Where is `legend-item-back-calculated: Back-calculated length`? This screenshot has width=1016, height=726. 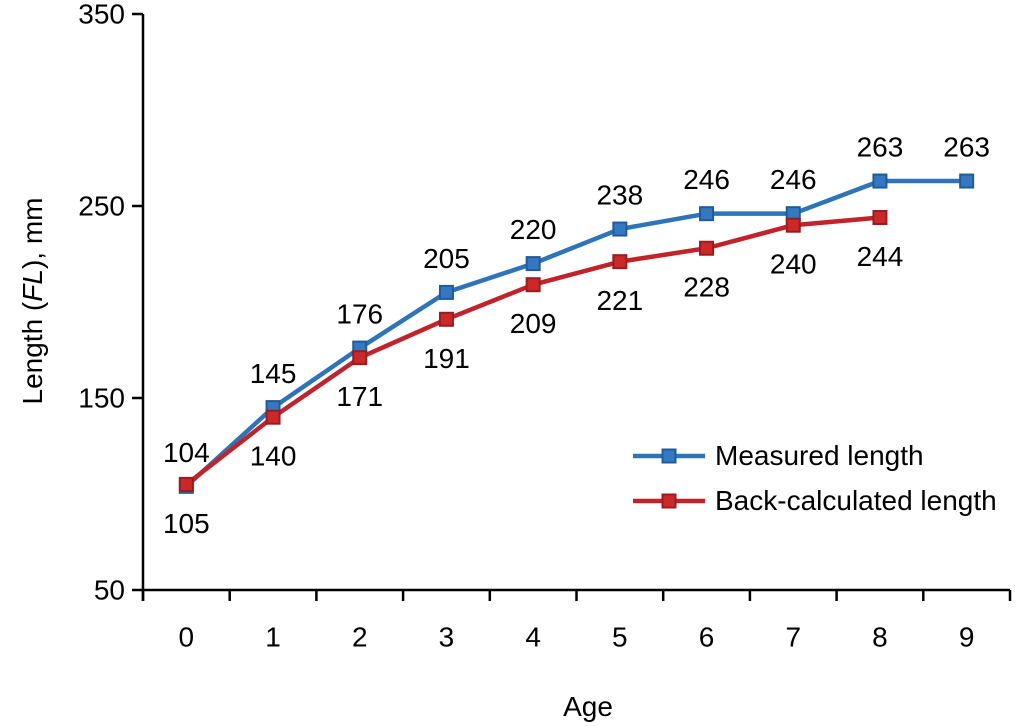 legend-item-back-calculated: Back-calculated length is located at coordinates (815, 501).